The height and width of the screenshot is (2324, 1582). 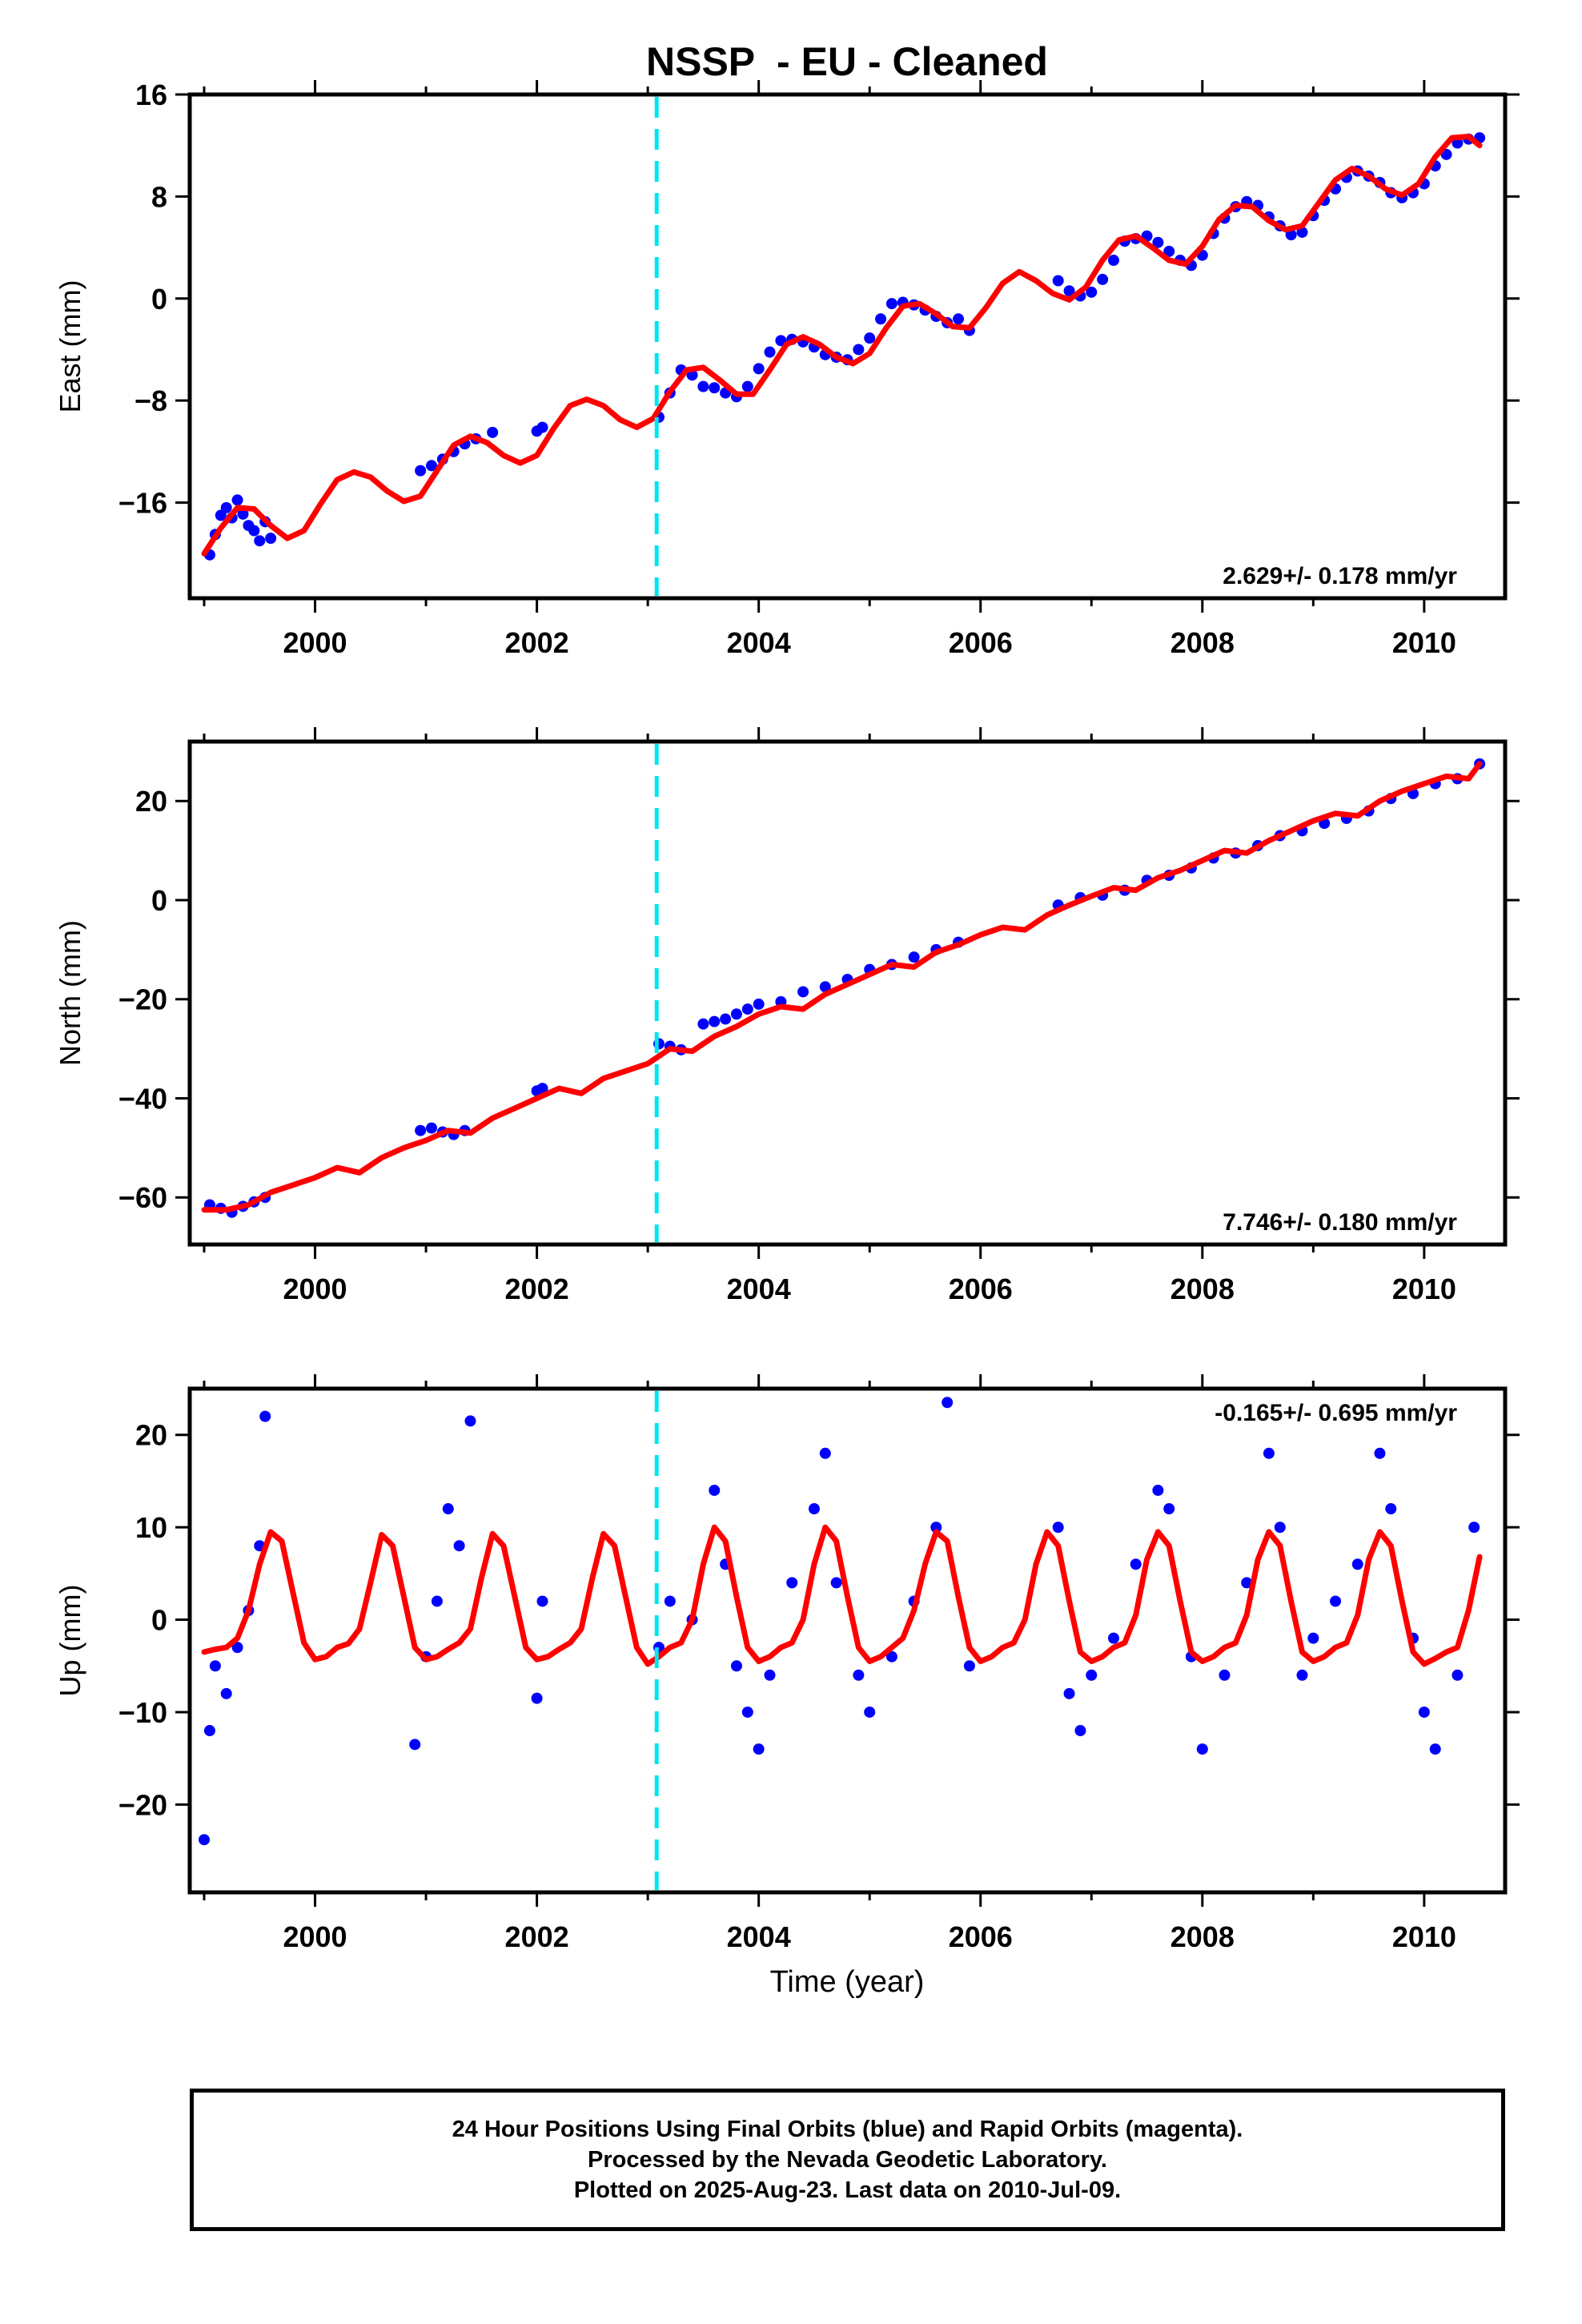 I want to click on north-y-tick-label-0: −60, so click(x=142, y=1197).